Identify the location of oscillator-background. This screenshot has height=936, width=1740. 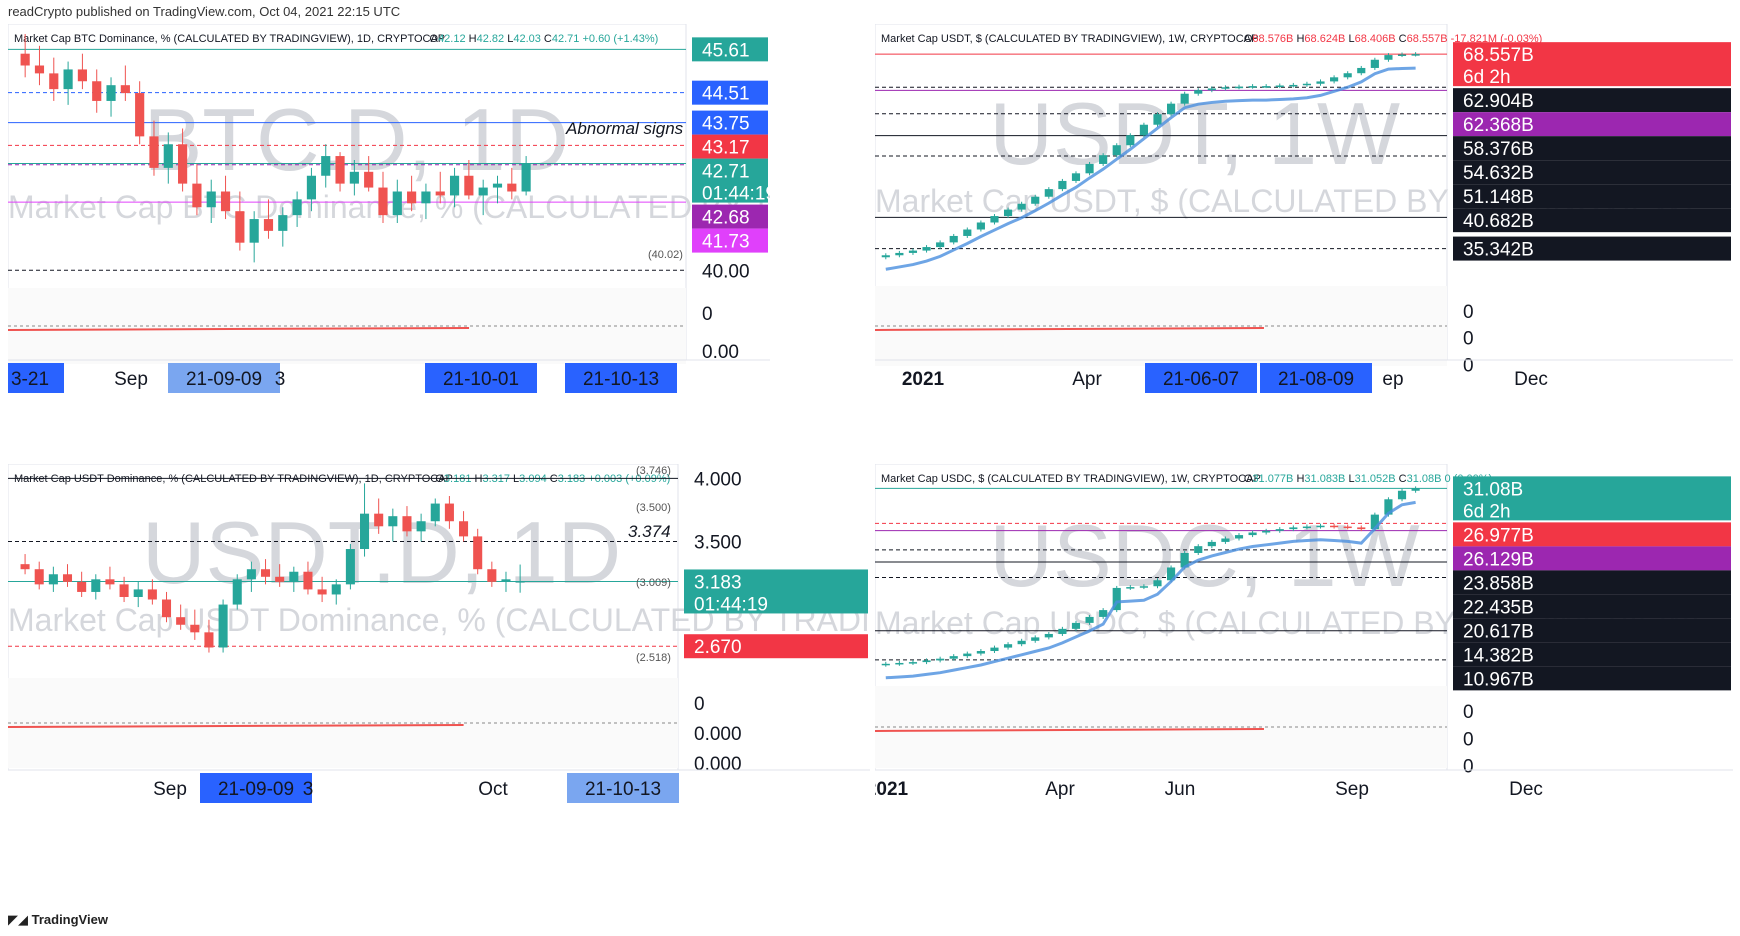
(343, 723).